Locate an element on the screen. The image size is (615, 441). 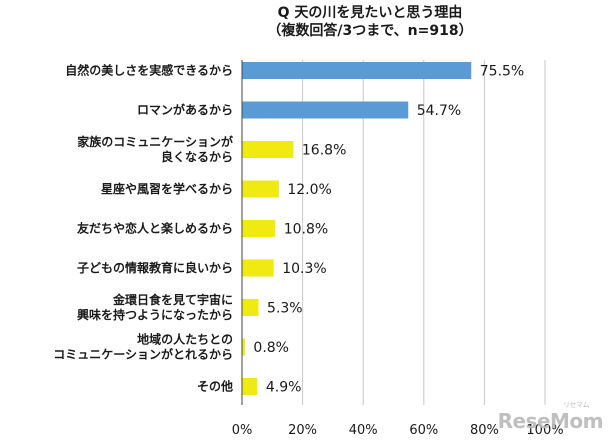
x-tick-label: 100% is located at coordinates (544, 430).